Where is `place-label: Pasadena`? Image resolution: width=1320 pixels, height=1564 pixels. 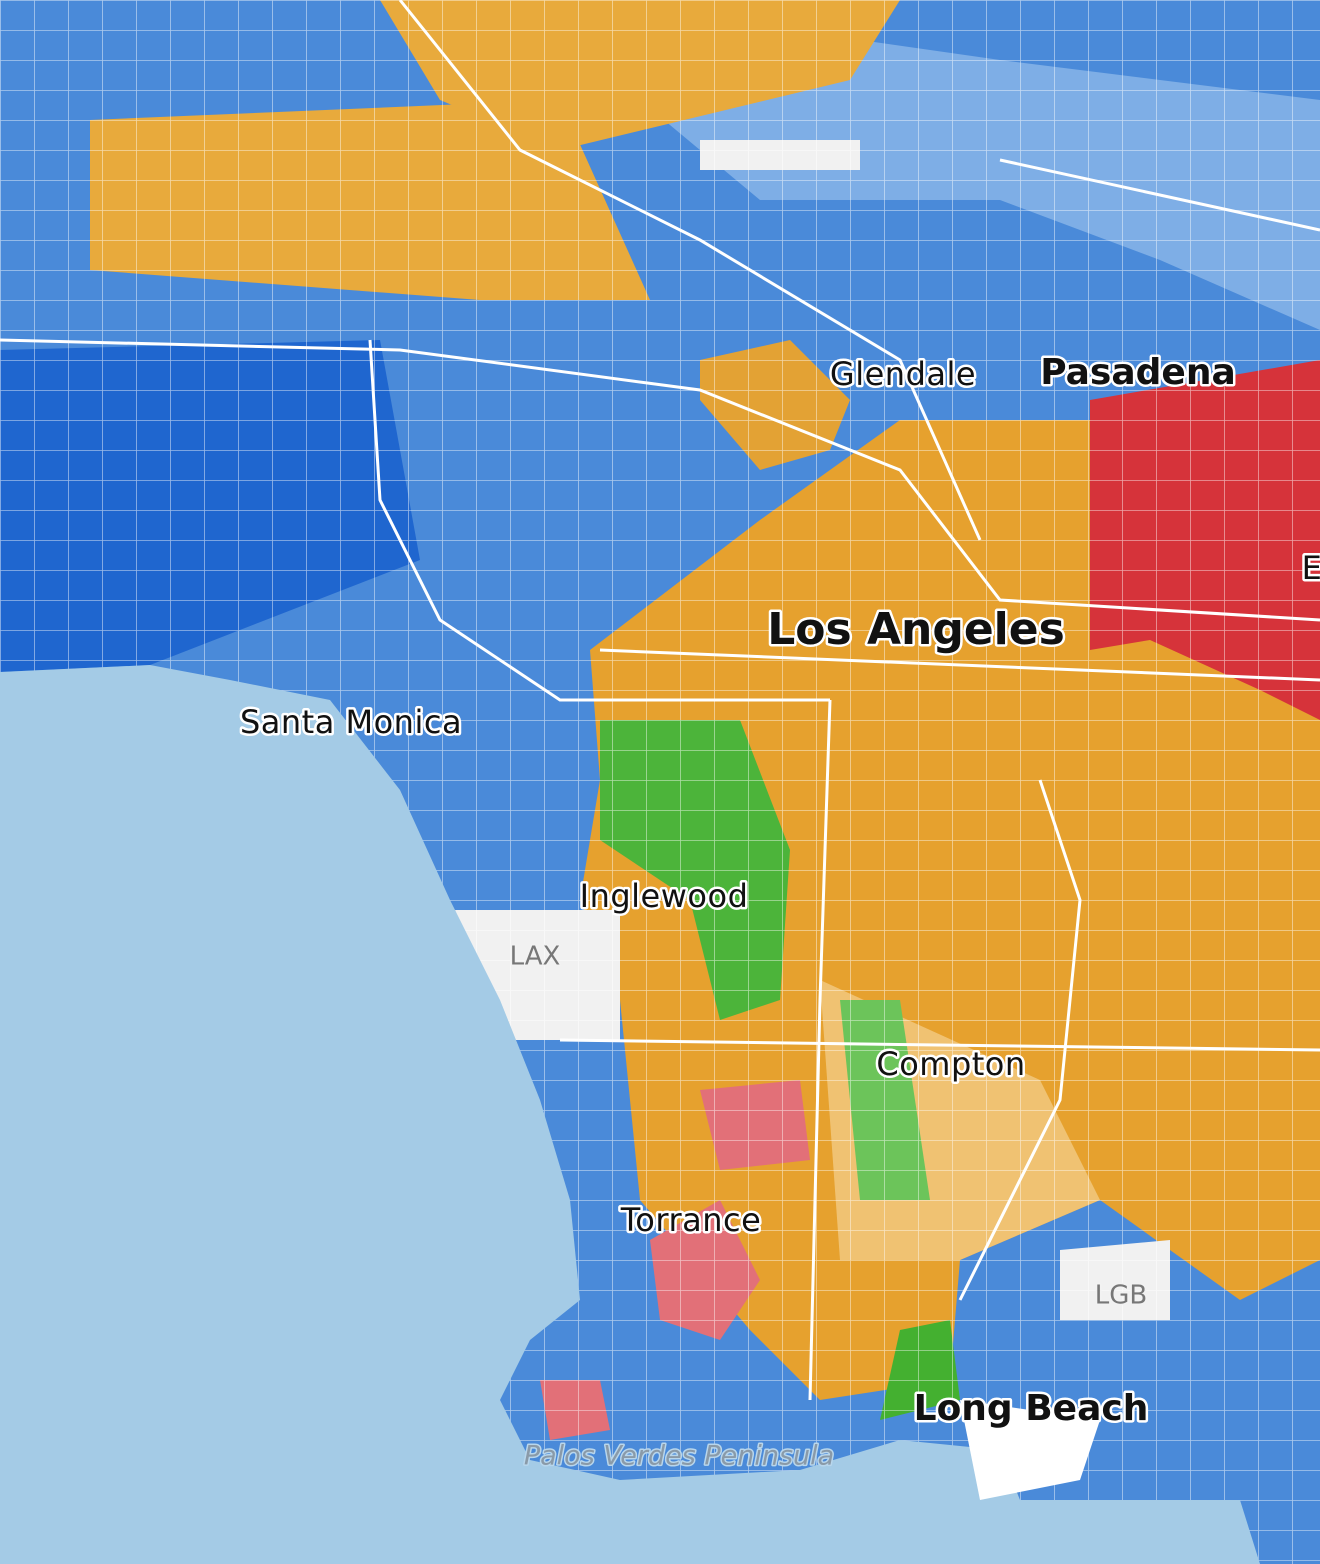 place-label: Pasadena is located at coordinates (1138, 372).